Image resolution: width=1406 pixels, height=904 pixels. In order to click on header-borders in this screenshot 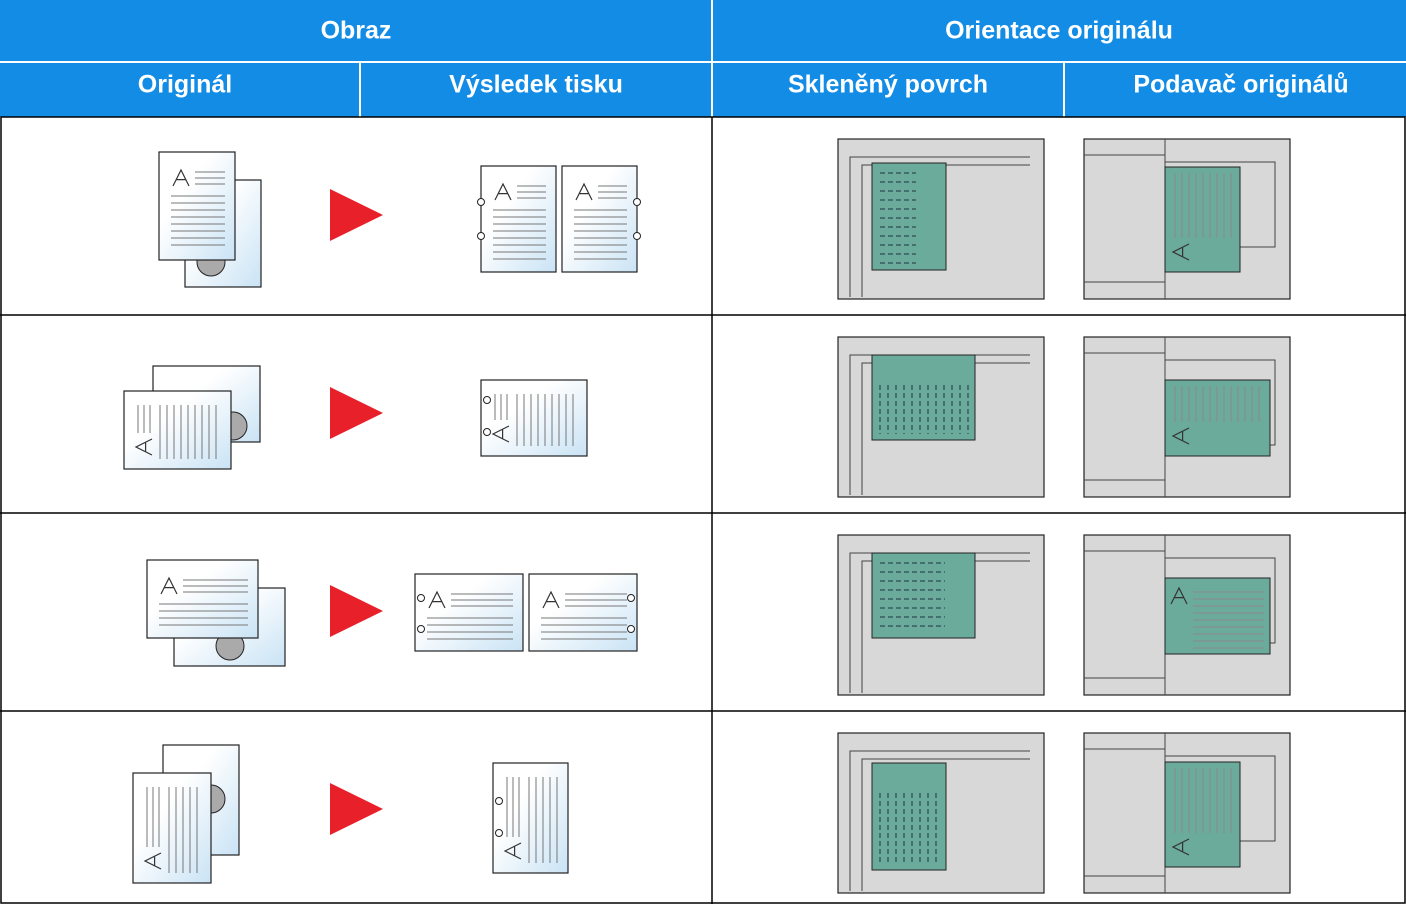, I will do `click(703, 58)`.